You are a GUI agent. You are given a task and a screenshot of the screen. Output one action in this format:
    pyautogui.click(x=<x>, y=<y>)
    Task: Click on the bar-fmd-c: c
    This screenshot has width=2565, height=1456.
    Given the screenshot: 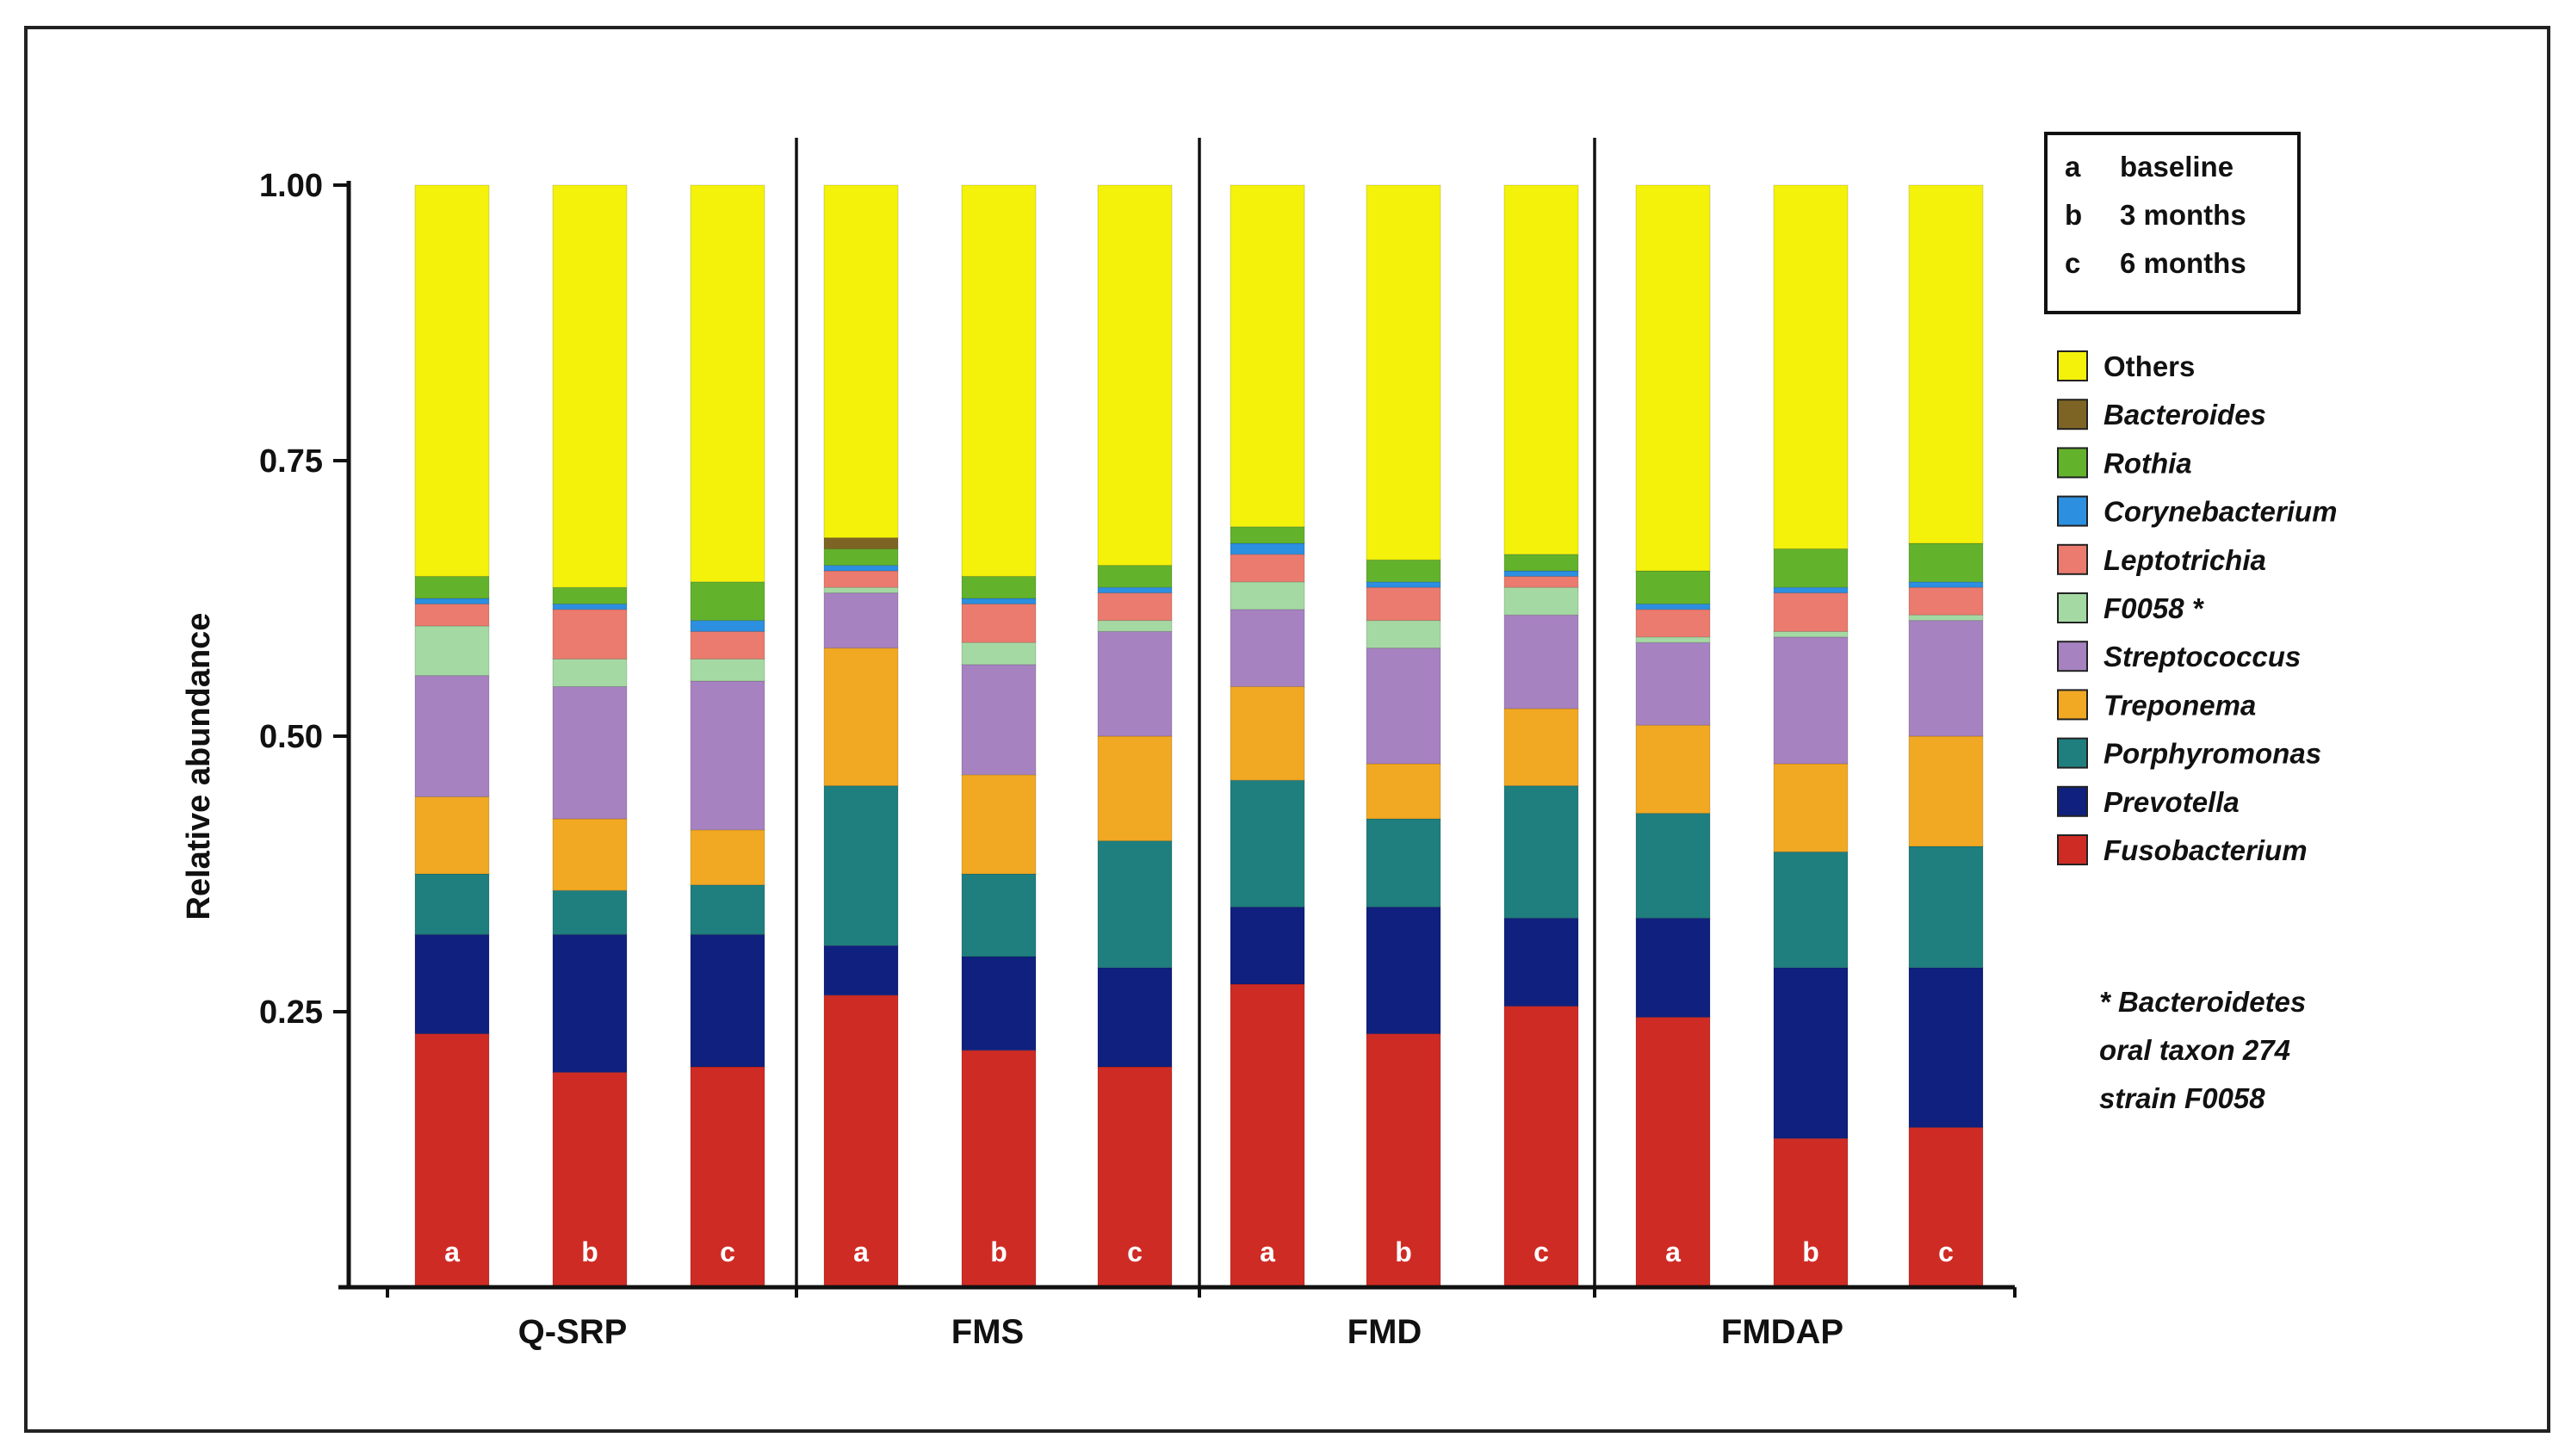 What is the action you would take?
    pyautogui.click(x=1541, y=736)
    